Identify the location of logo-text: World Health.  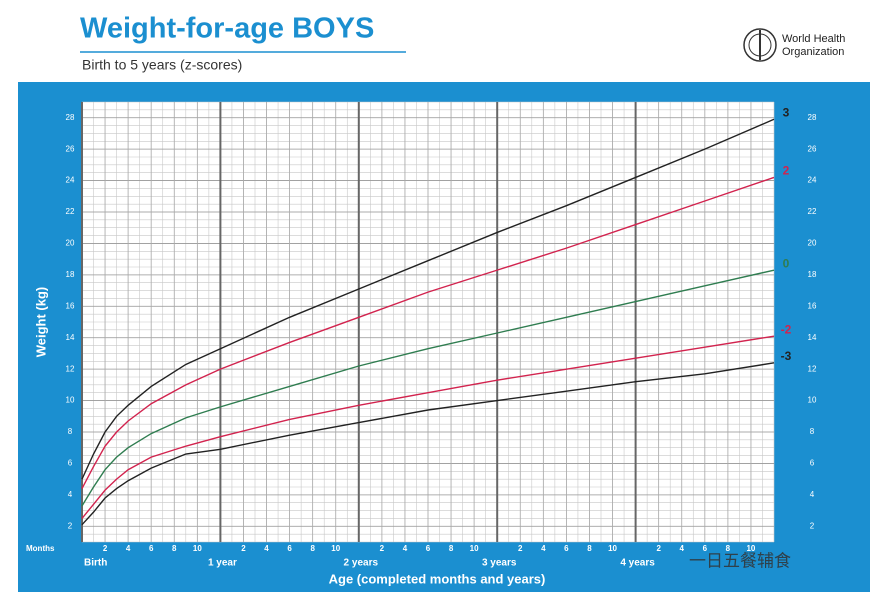
(813, 39).